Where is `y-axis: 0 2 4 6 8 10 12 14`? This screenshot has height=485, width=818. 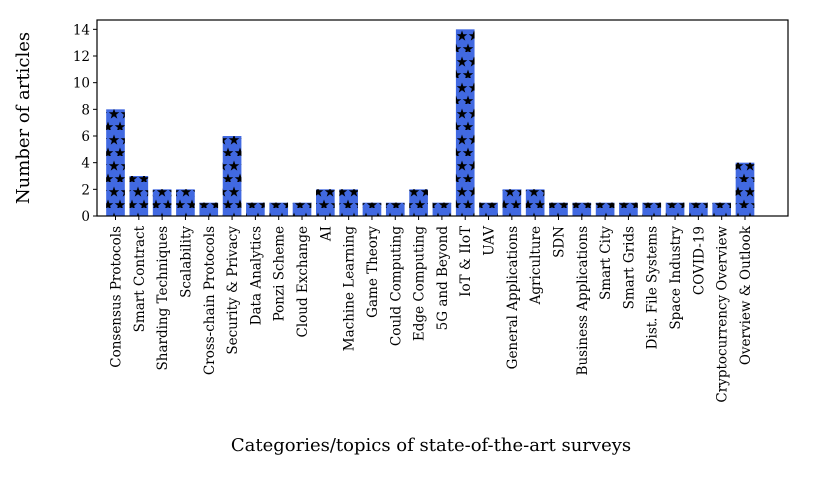 y-axis: 0 2 4 6 8 10 12 14 is located at coordinates (85, 123).